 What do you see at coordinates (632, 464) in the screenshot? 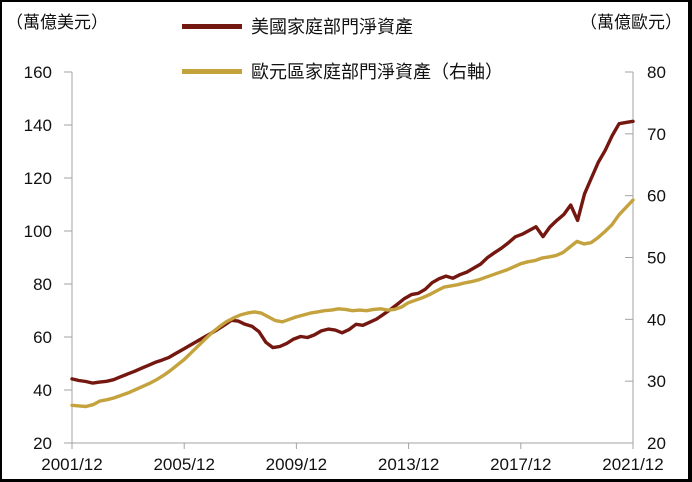
I see `x-axis-tick-label: 2021/12` at bounding box center [632, 464].